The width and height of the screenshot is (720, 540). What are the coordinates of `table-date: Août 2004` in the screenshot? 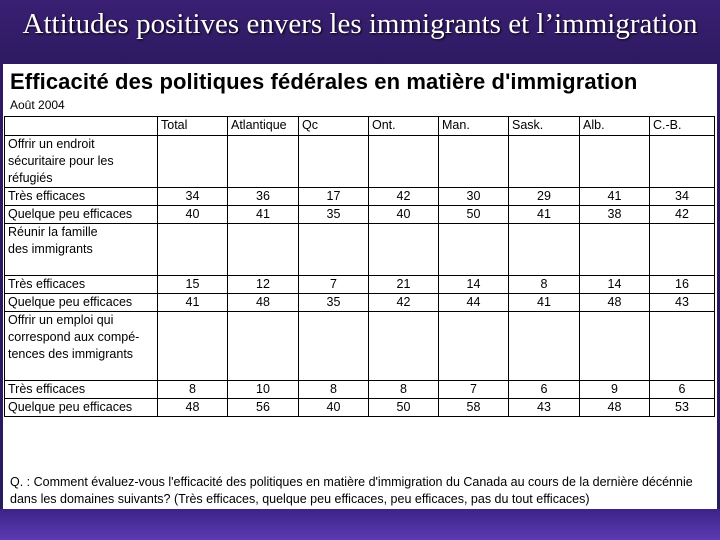 It's located at (37, 105).